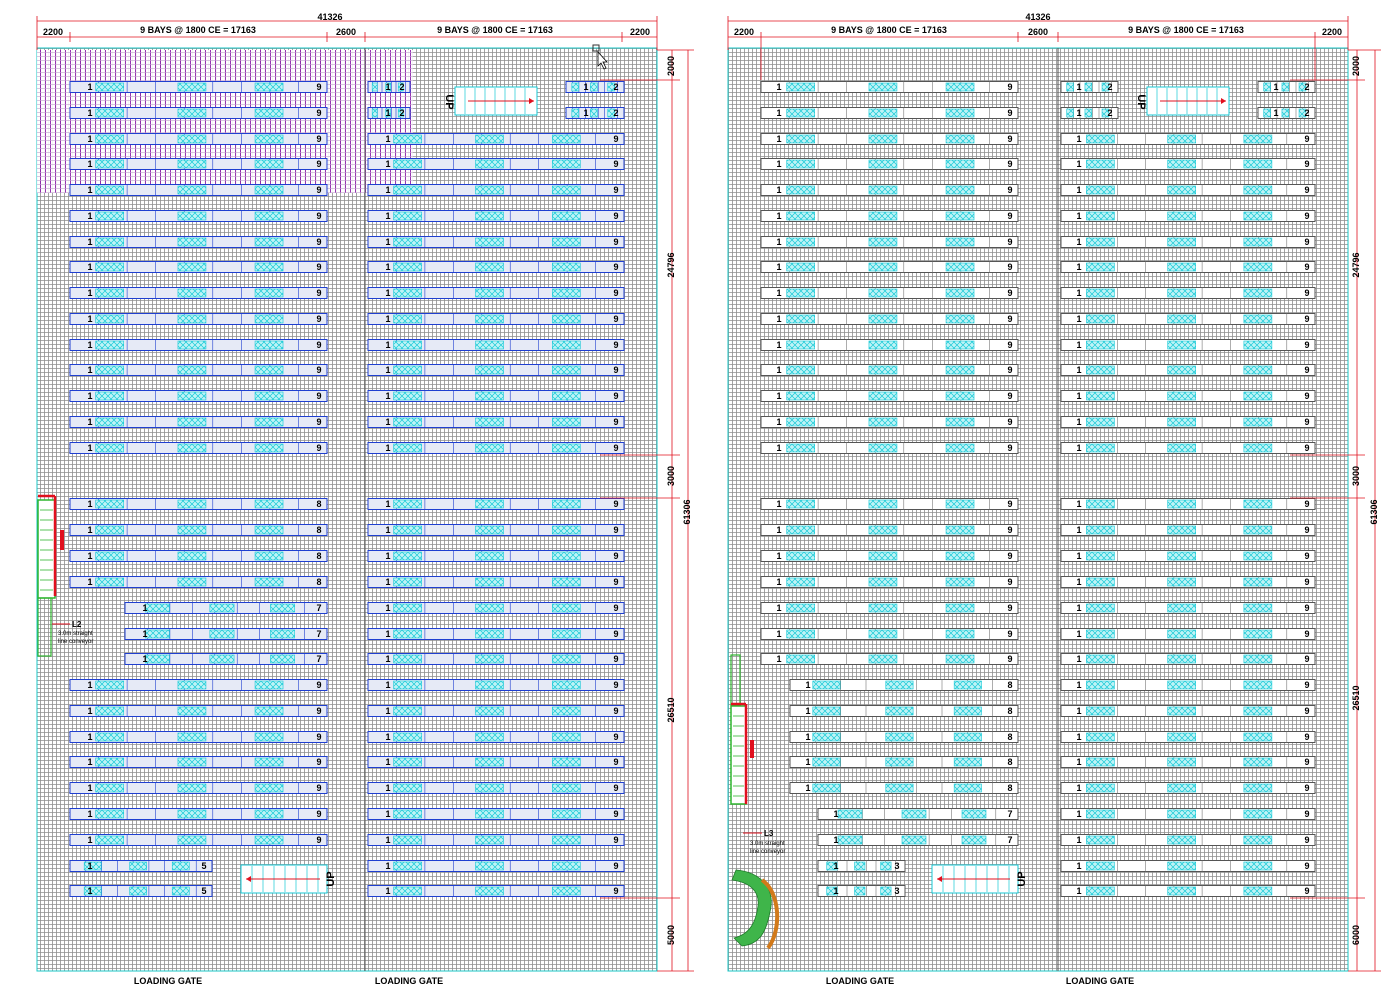  I want to click on right-conveyor-note-1: 3.0m straight, so click(767, 844).